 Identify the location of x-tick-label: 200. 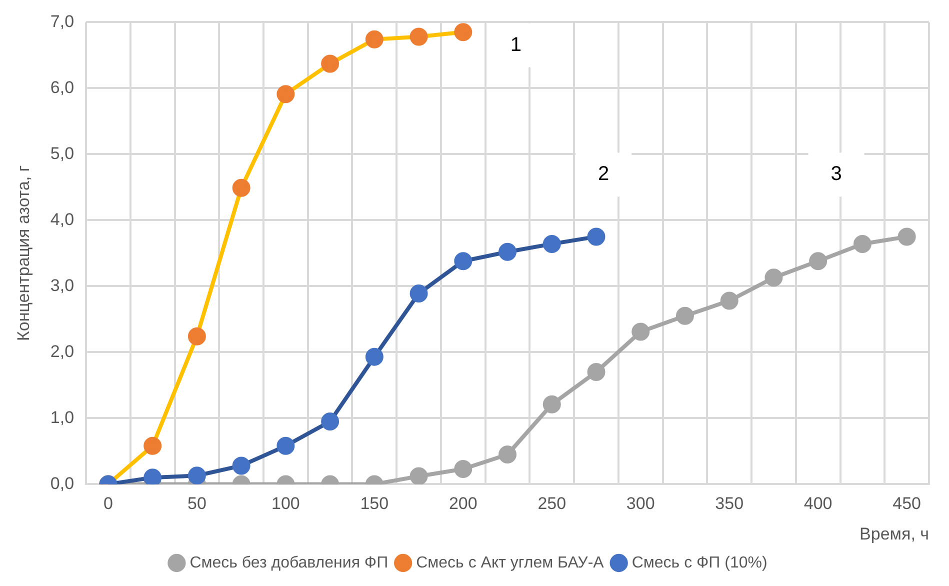
(463, 504).